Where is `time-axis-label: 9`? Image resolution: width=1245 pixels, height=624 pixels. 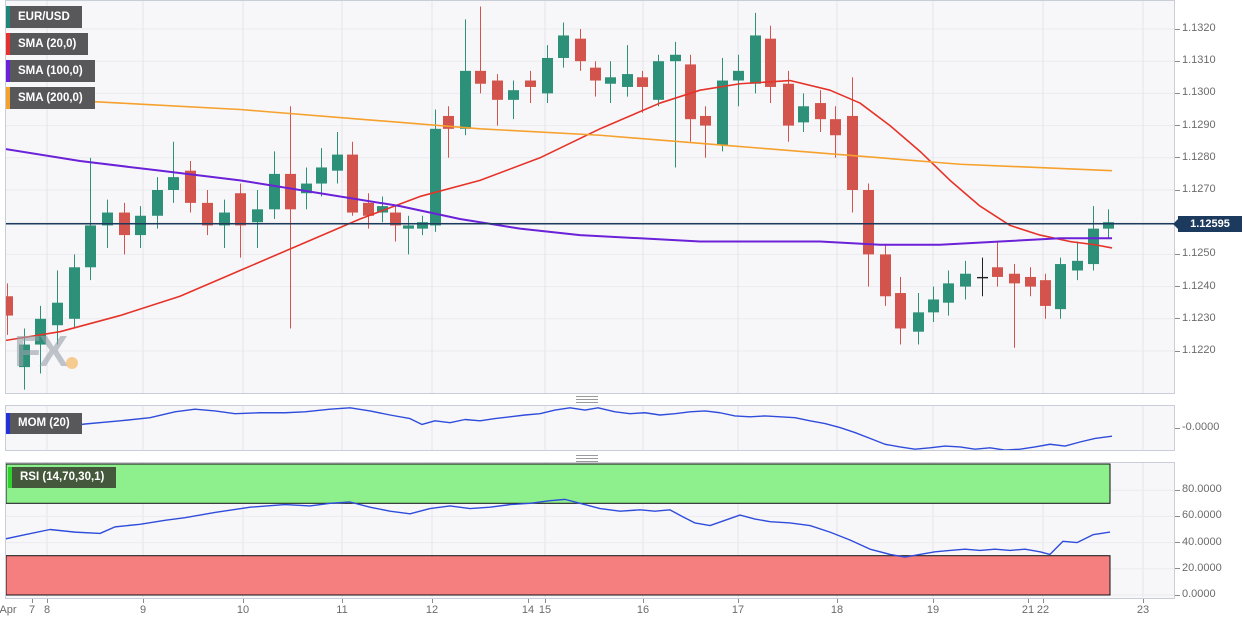
time-axis-label: 9 is located at coordinates (143, 610).